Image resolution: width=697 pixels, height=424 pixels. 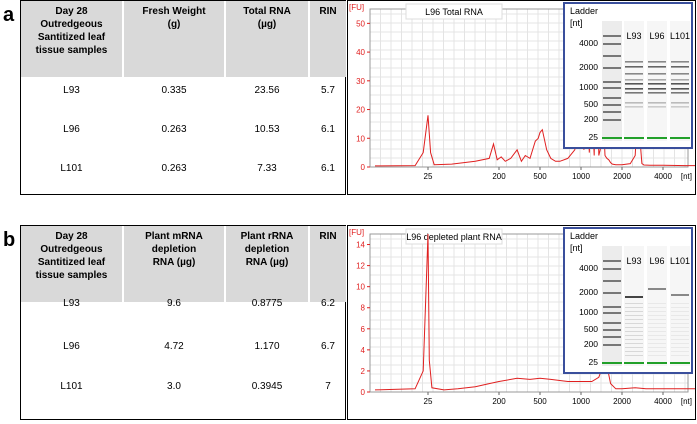 I want to click on table-cell: 0.8775, so click(x=267, y=303).